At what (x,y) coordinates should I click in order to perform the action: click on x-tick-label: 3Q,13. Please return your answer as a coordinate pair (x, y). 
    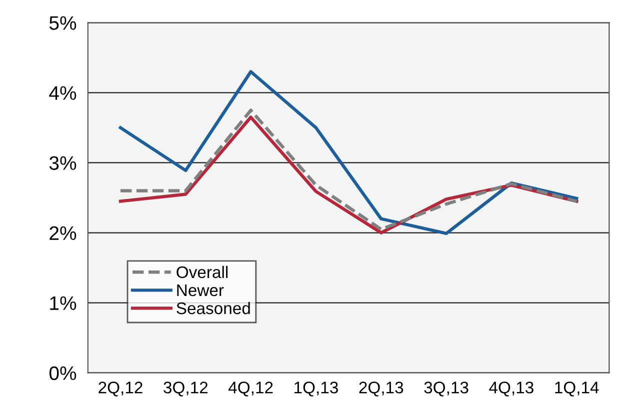
    Looking at the image, I should click on (446, 389).